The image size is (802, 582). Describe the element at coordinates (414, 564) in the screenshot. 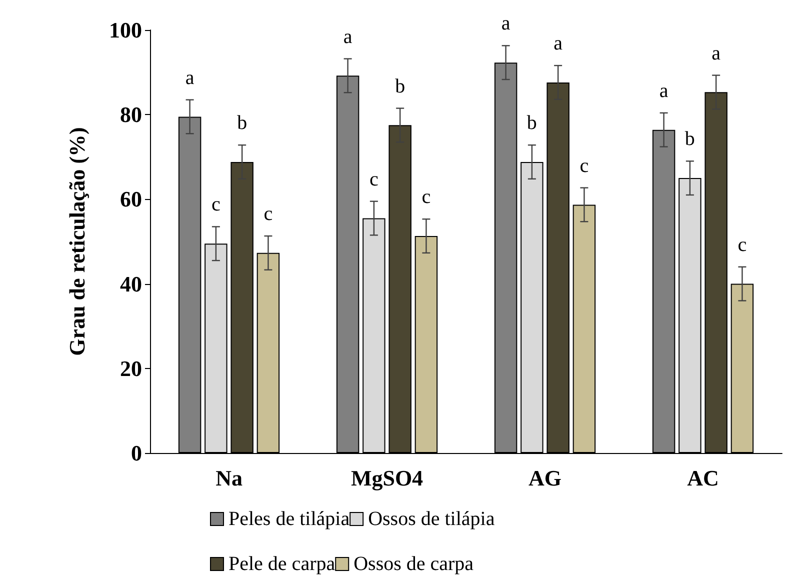

I see `legend-label: Ossos de carpa` at that location.